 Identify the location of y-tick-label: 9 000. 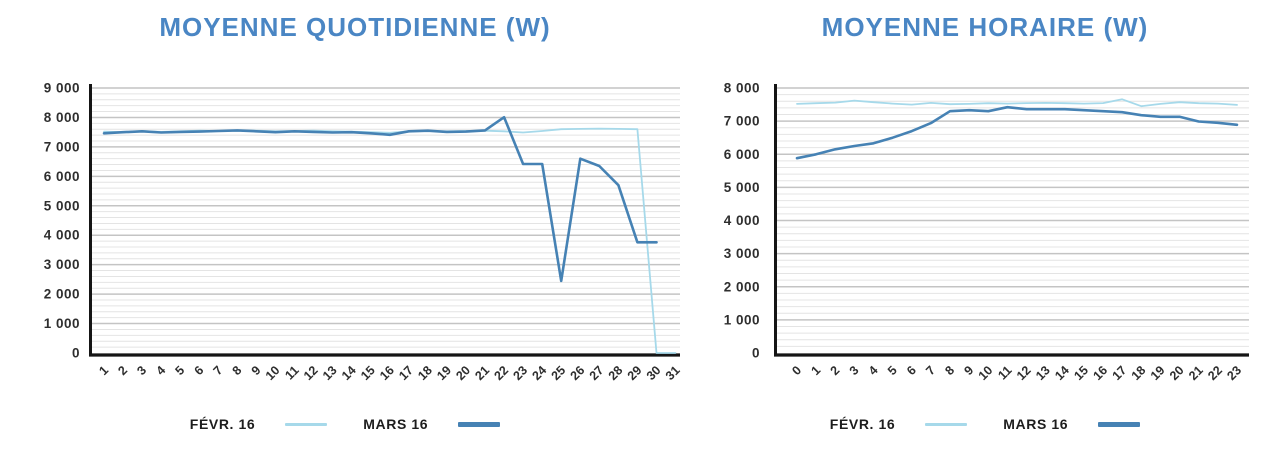
(62, 88).